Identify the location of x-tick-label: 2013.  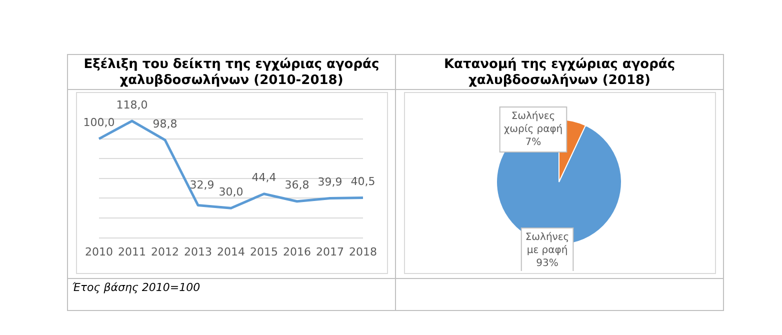
(198, 251).